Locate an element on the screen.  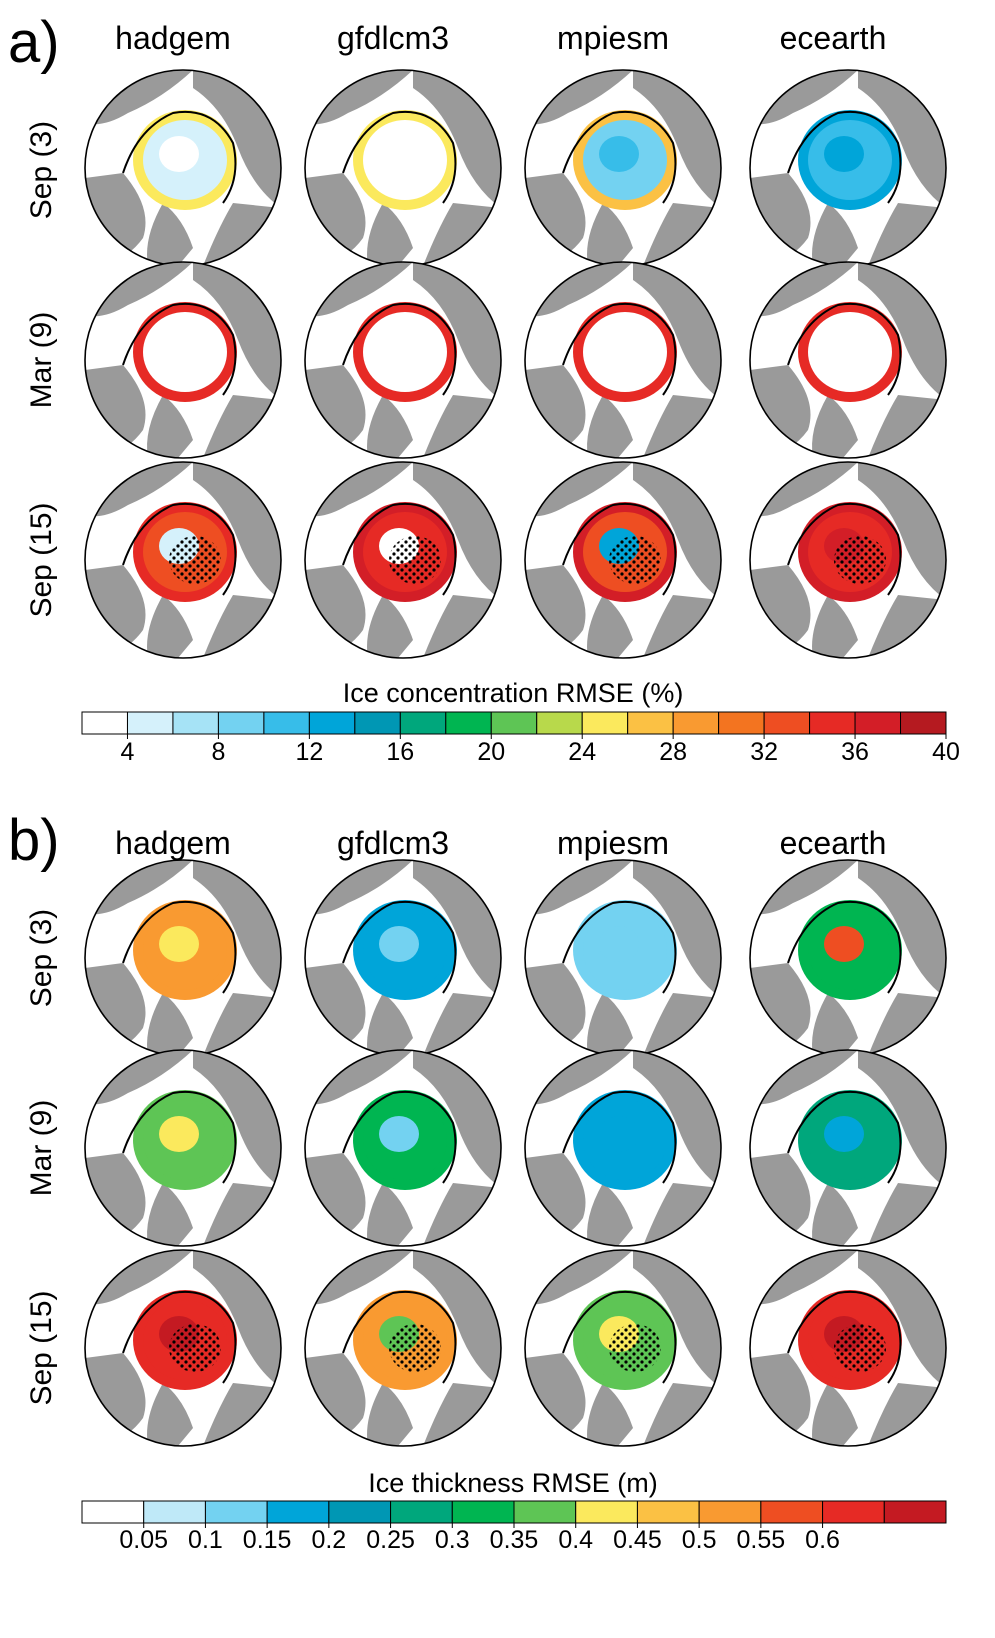
panel-a-colorbar-tick-label: 20 is located at coordinates (491, 752).